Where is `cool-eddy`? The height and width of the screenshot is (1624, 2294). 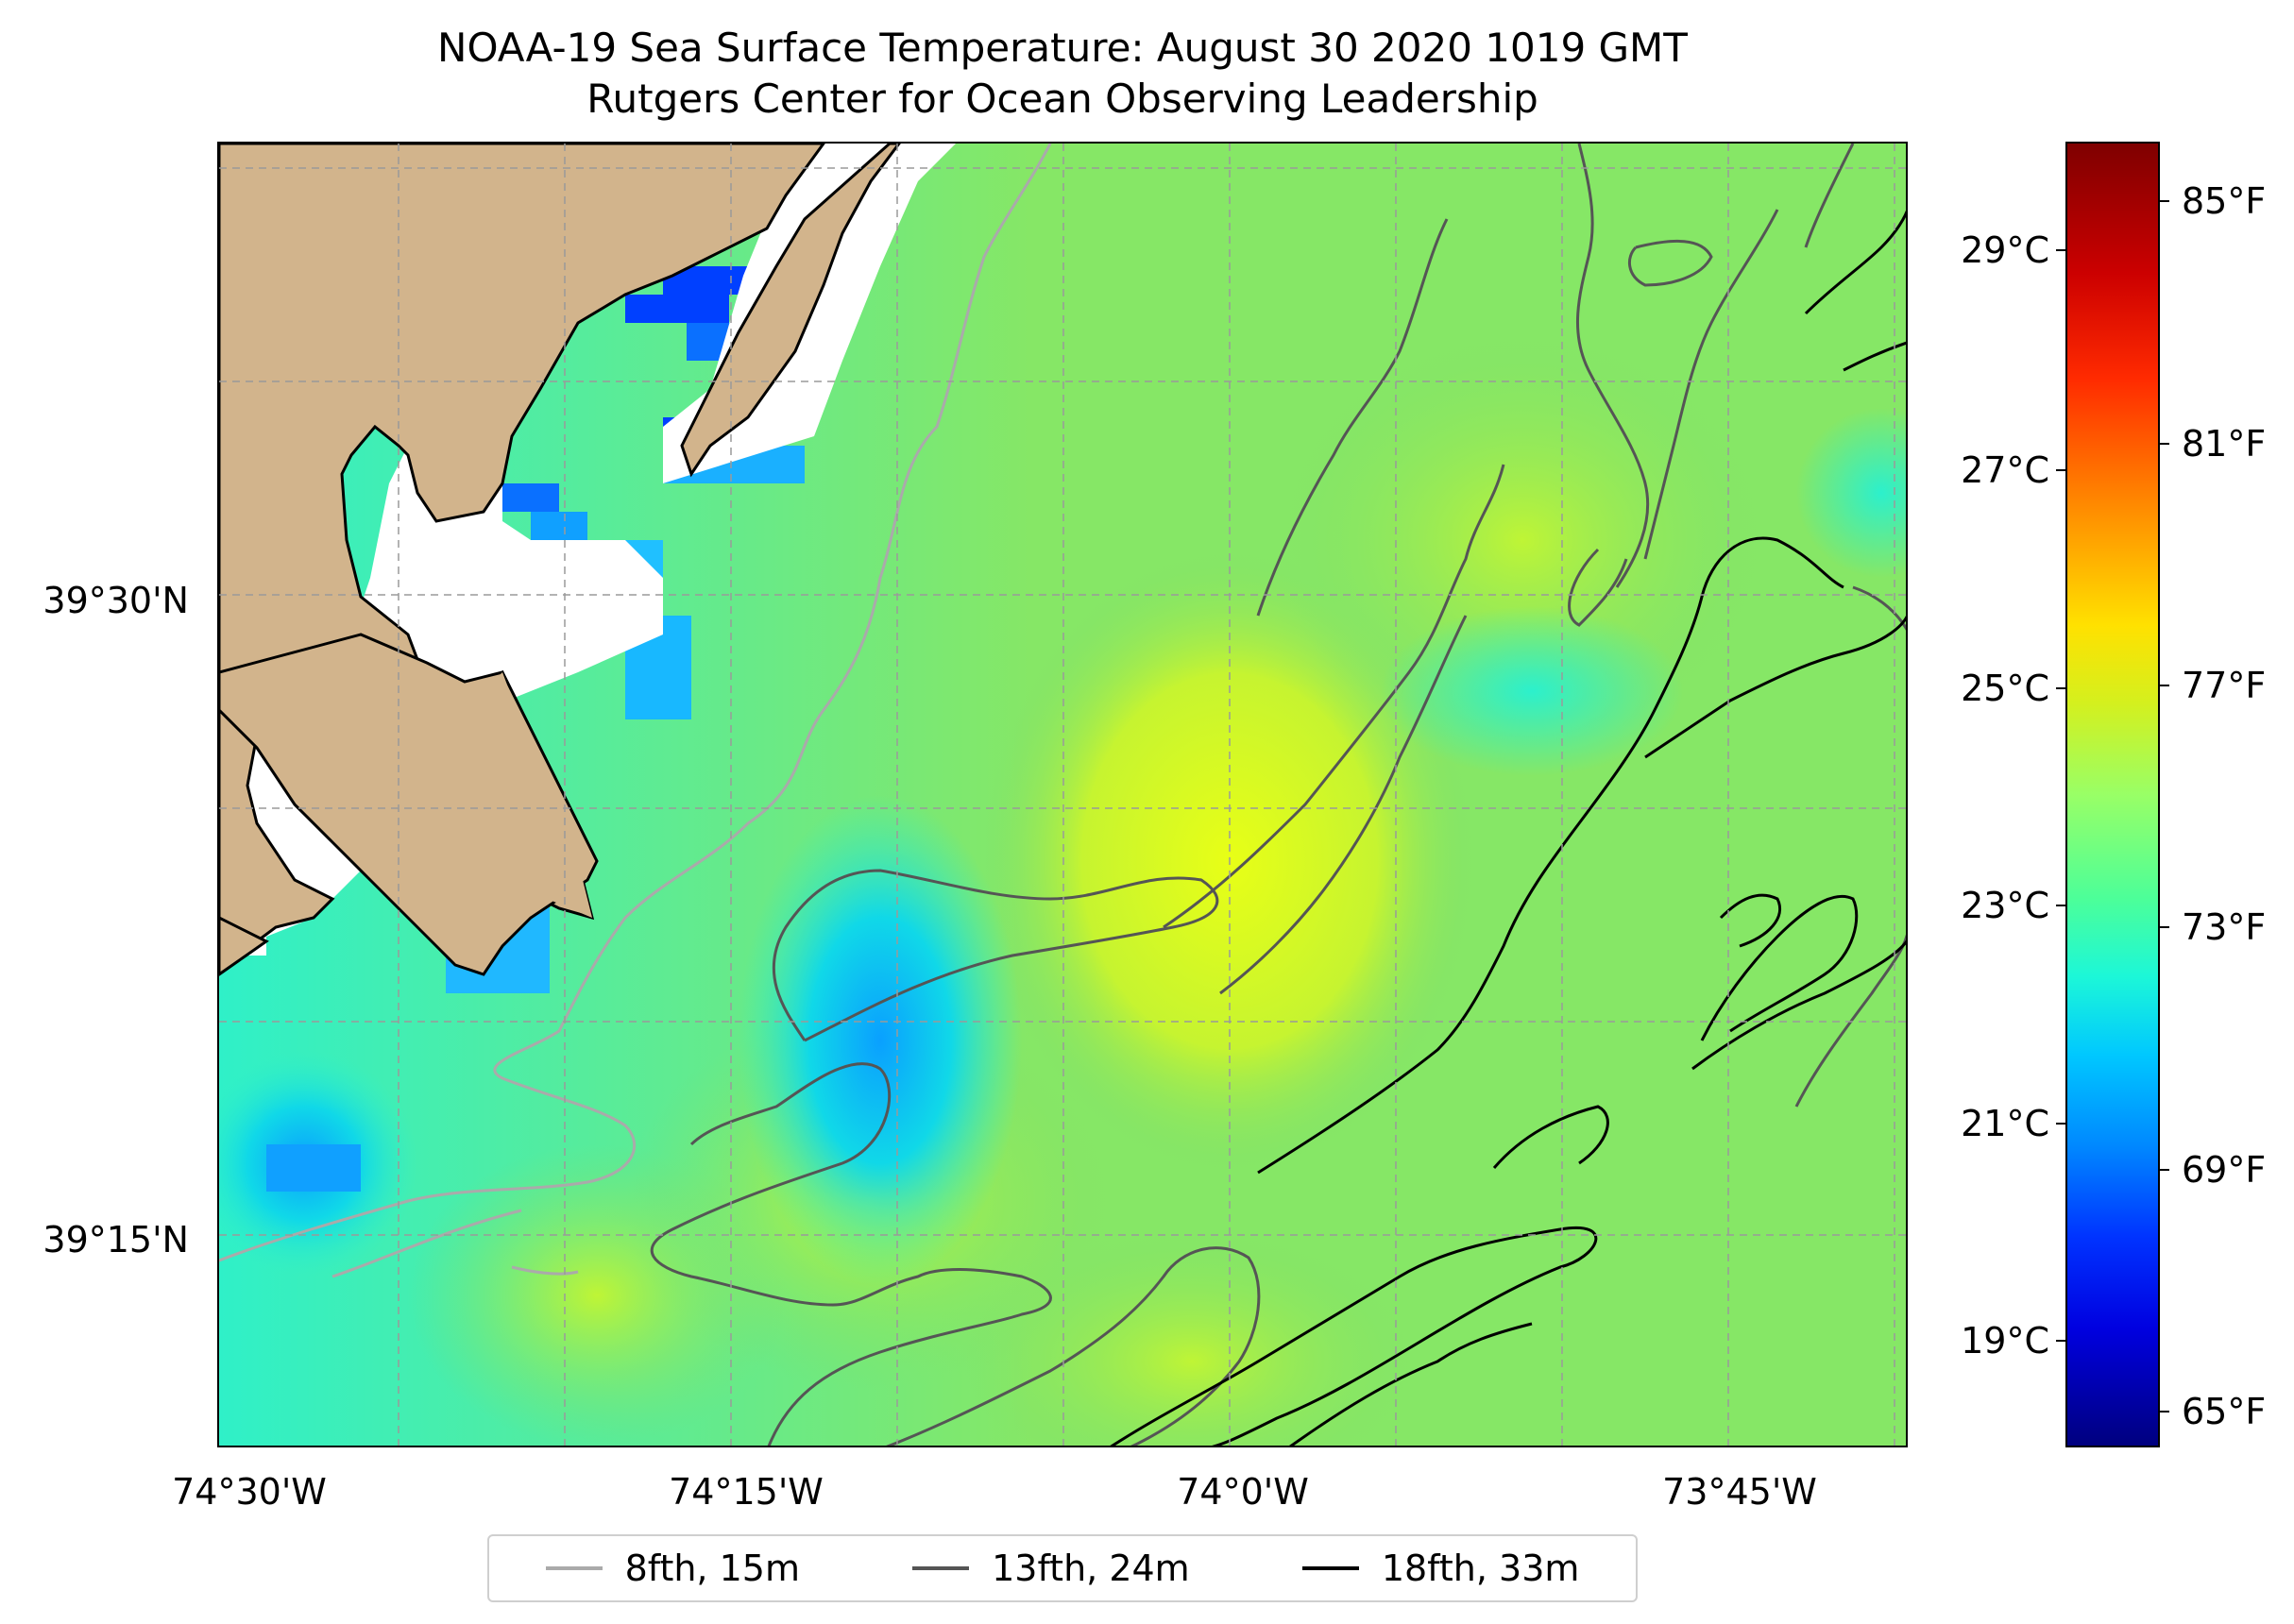 cool-eddy is located at coordinates (880, 1040).